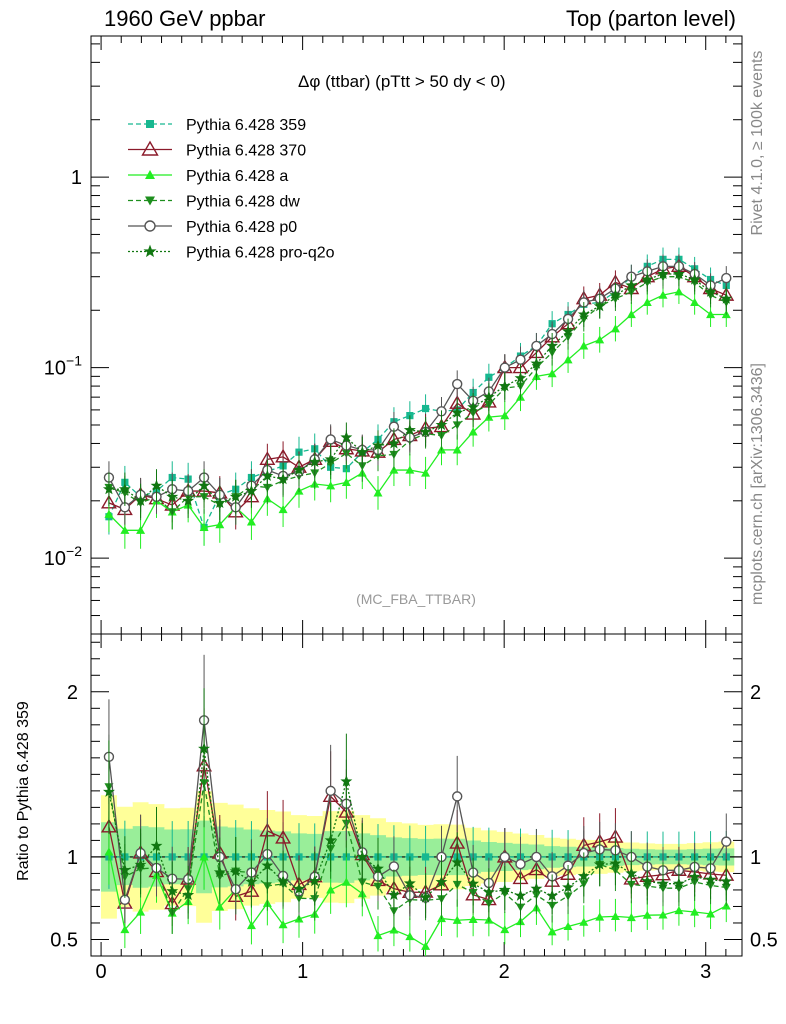 This screenshot has height=1024, width=786. Describe the element at coordinates (72, 858) in the screenshot. I see `ratio-y-tick-label: 1` at that location.